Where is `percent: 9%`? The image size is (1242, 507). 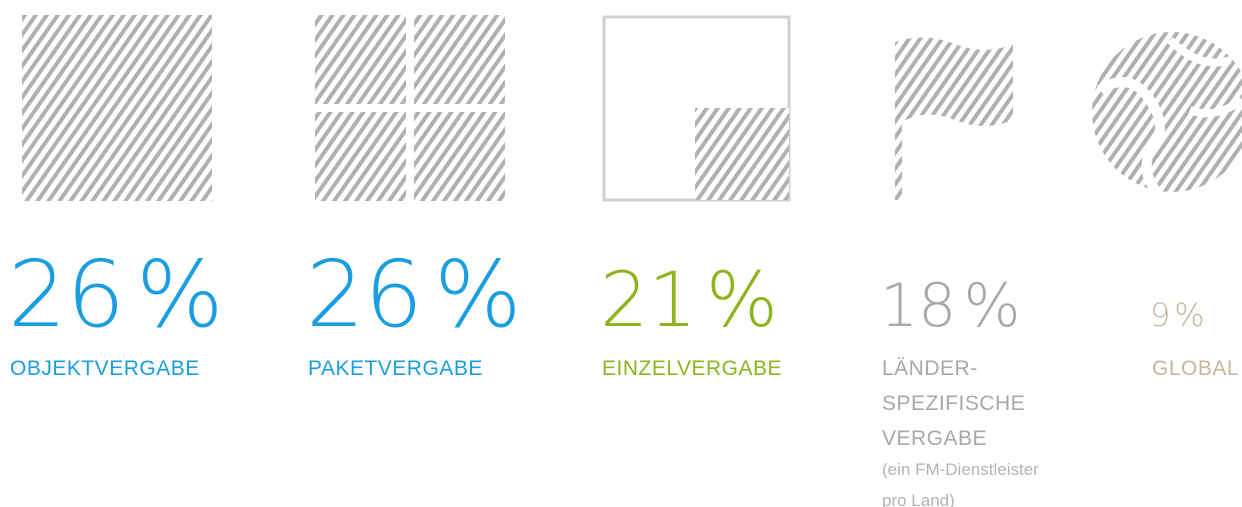
percent: 9% is located at coordinates (1177, 315).